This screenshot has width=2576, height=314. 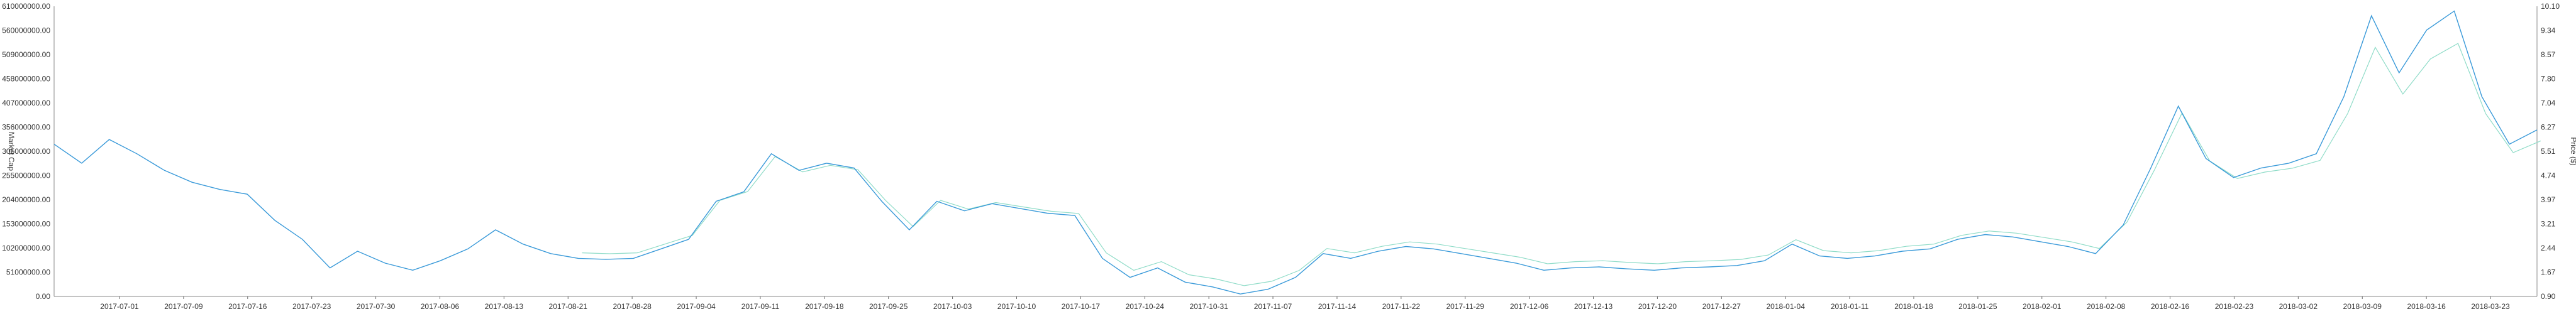 I want to click on x-tick-label: 2017-08-13, so click(x=504, y=306).